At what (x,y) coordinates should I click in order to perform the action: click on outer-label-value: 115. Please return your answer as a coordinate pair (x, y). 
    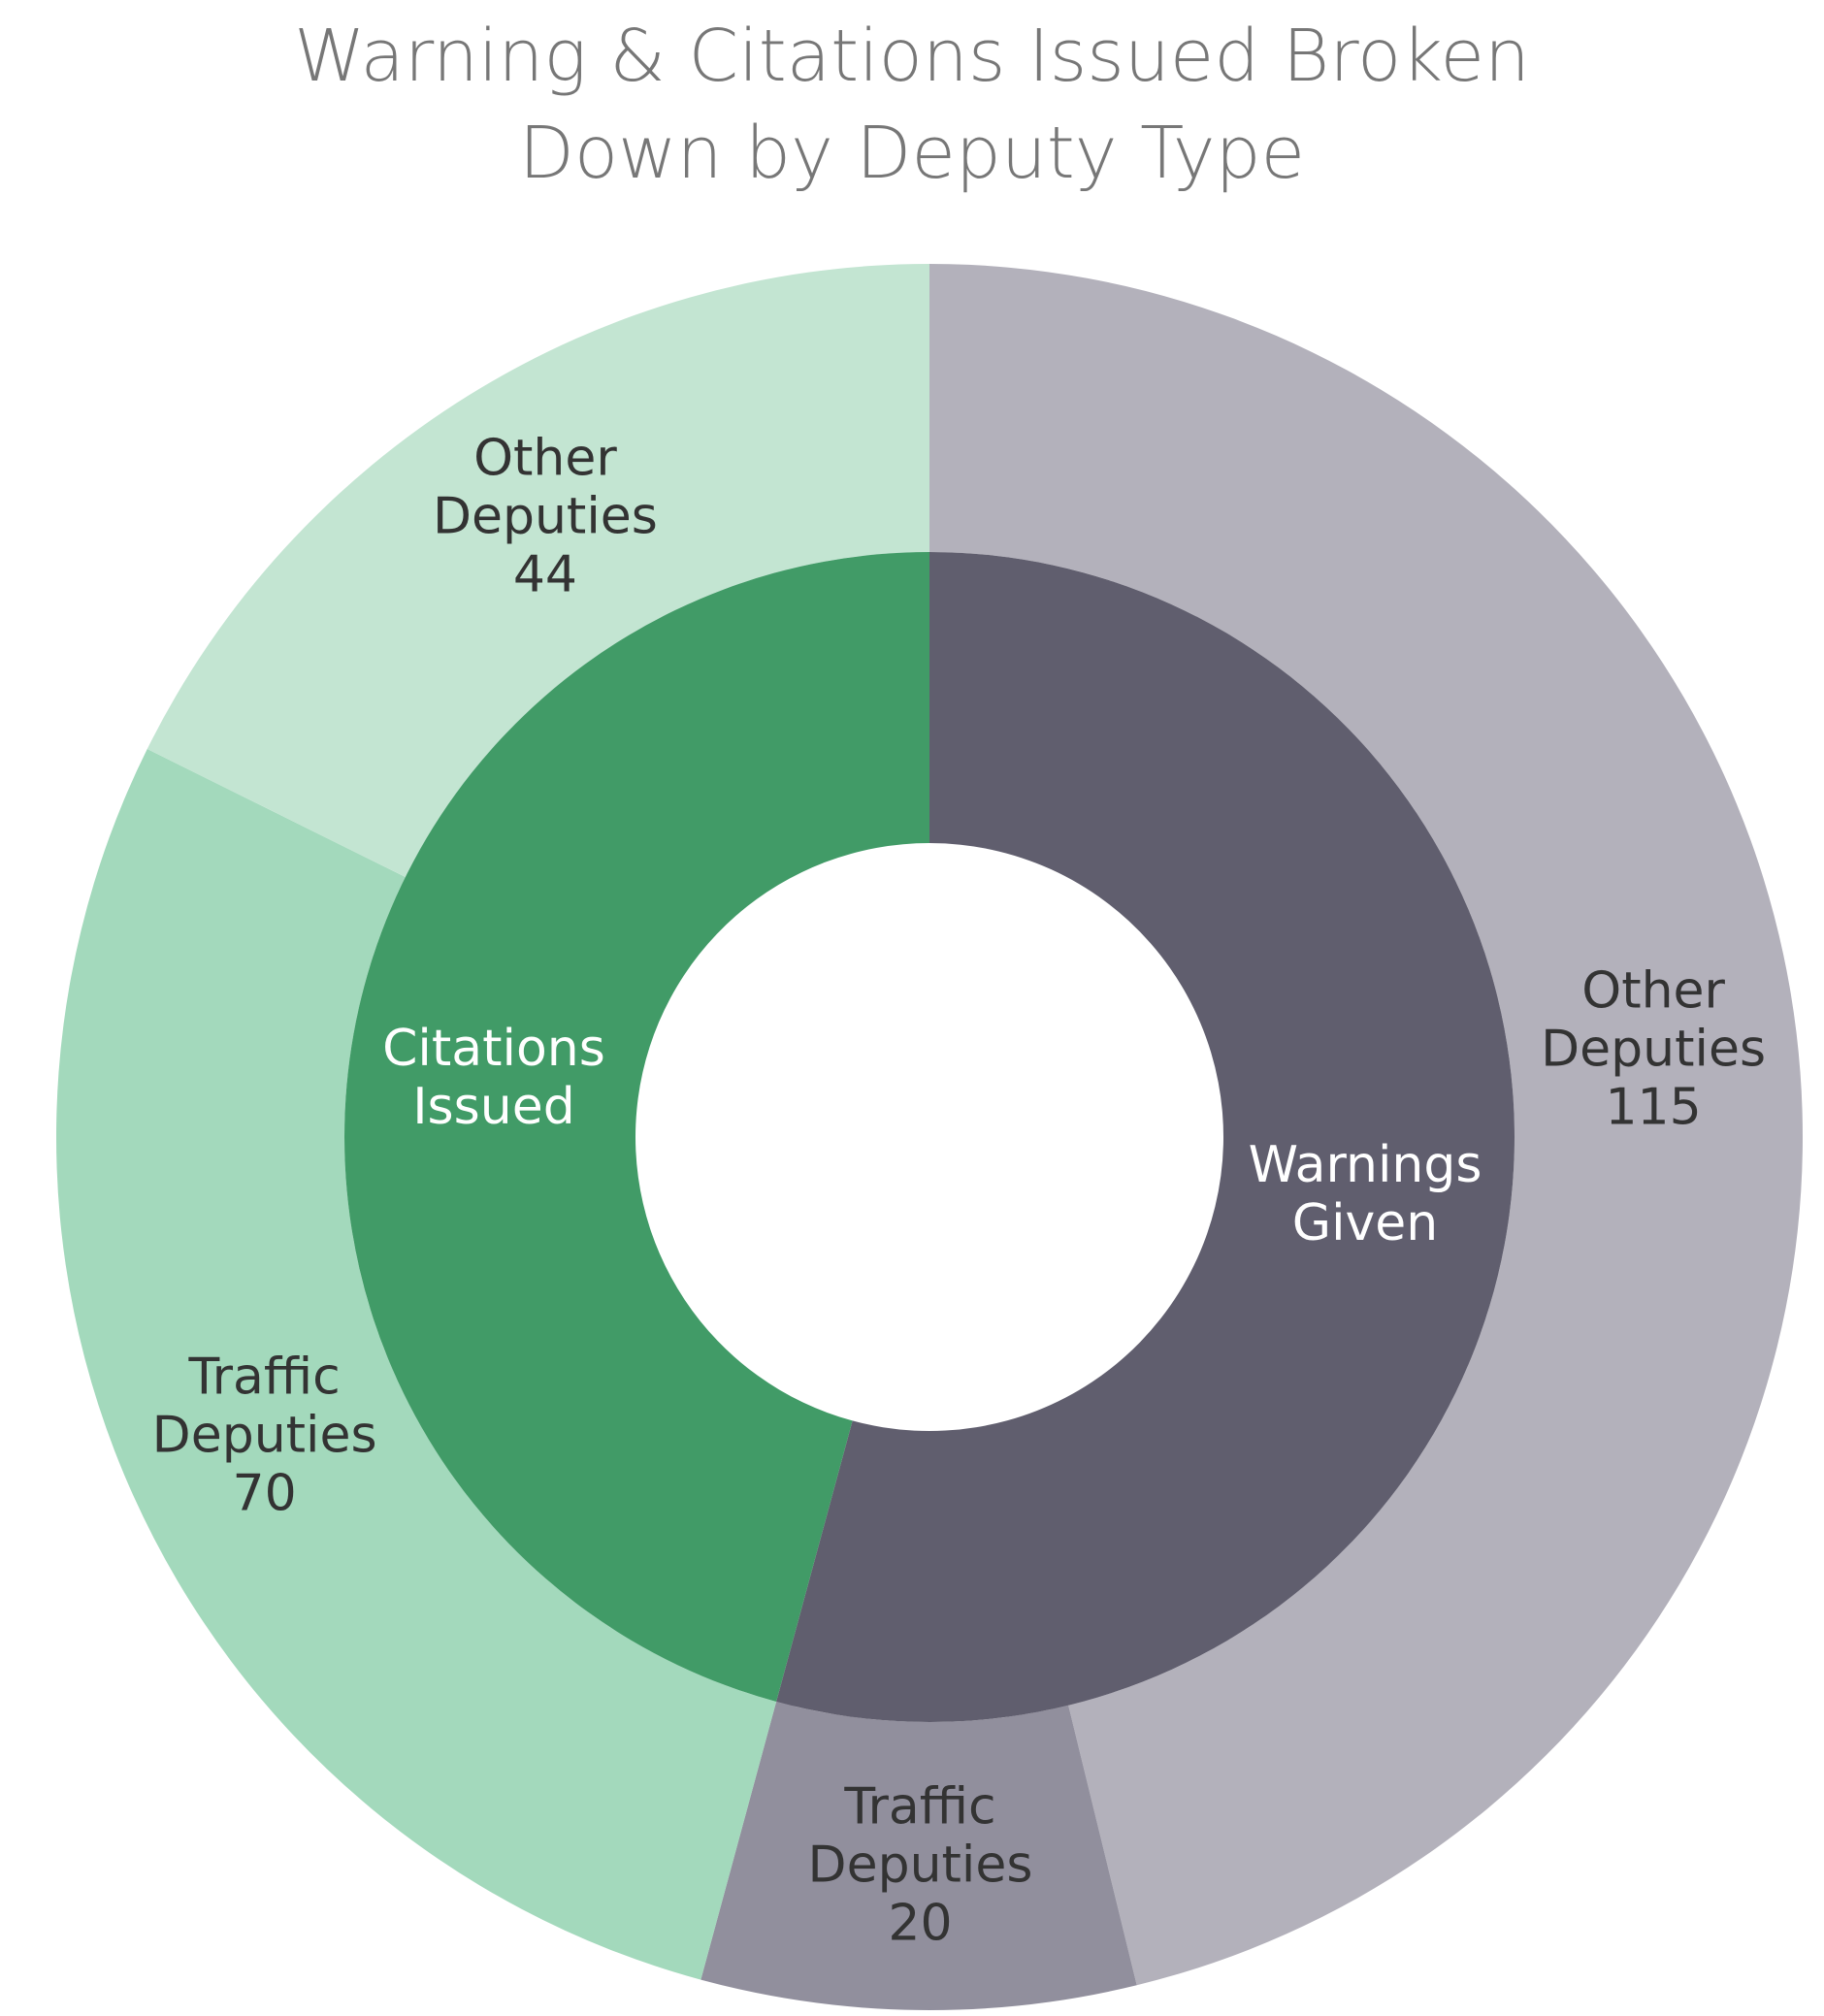
    Looking at the image, I should click on (1653, 1107).